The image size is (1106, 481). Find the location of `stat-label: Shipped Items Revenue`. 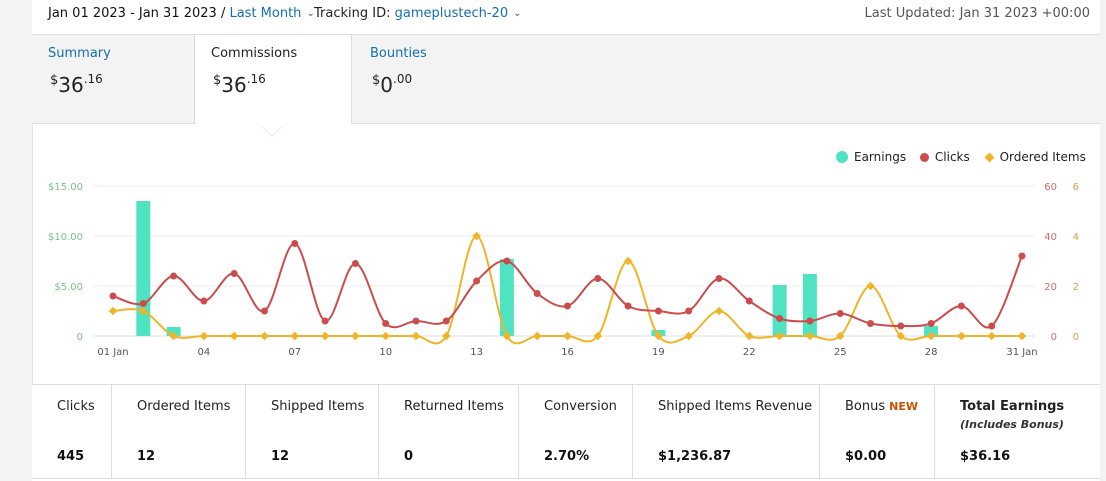

stat-label: Shipped Items Revenue is located at coordinates (735, 406).